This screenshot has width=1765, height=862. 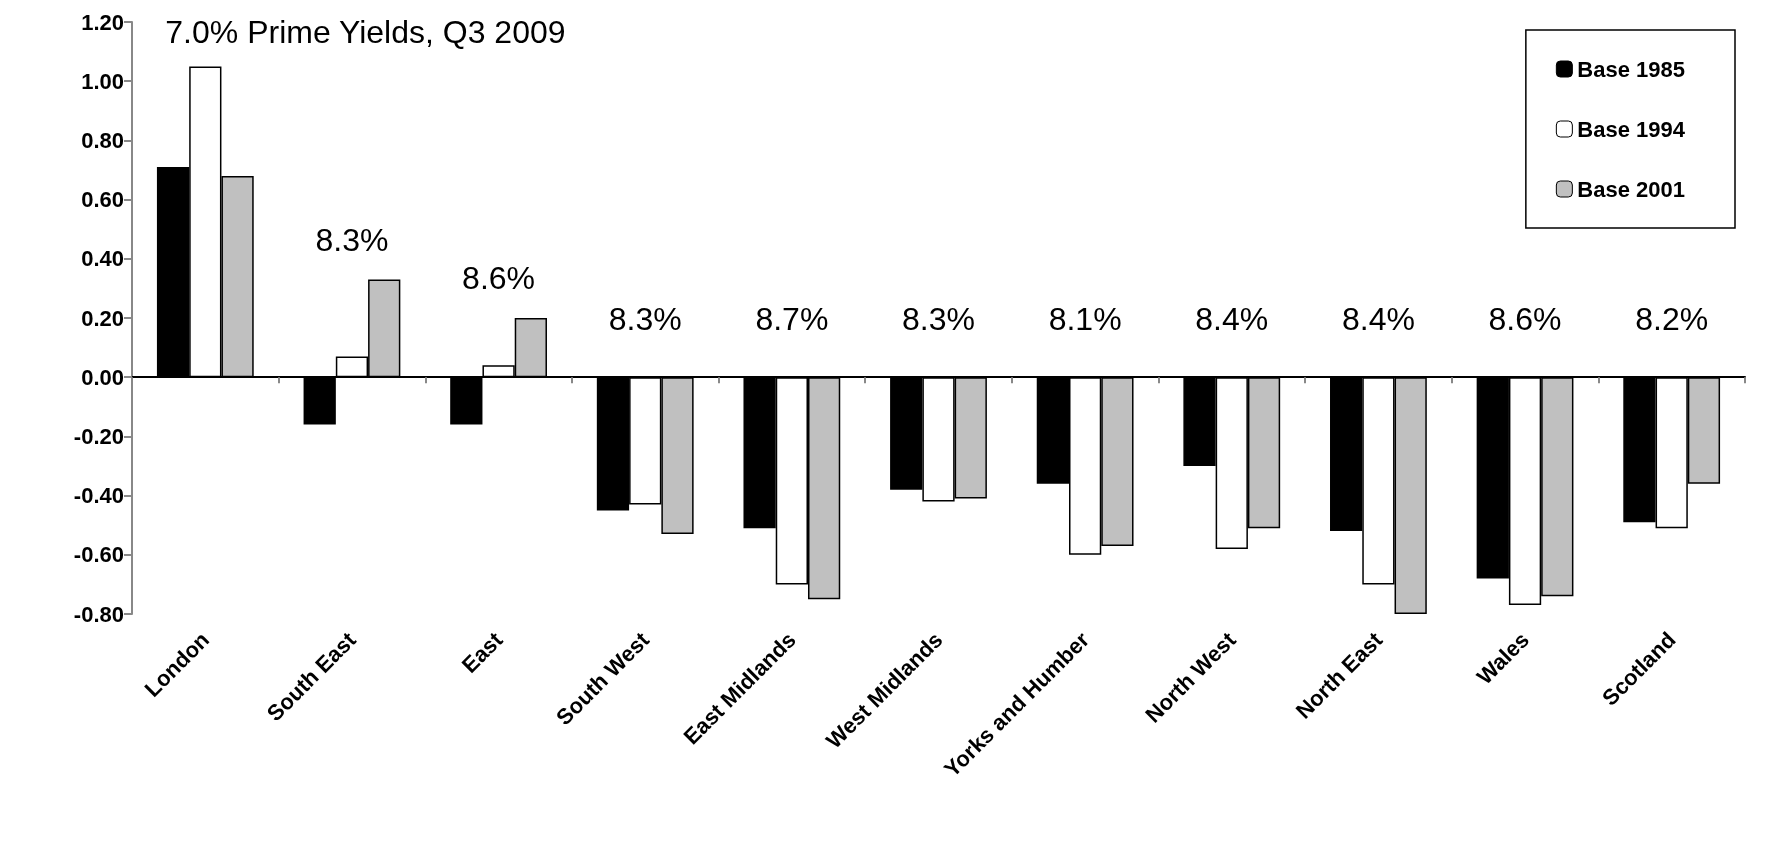 What do you see at coordinates (1631, 189) in the screenshot?
I see `legend-label: Base 2001` at bounding box center [1631, 189].